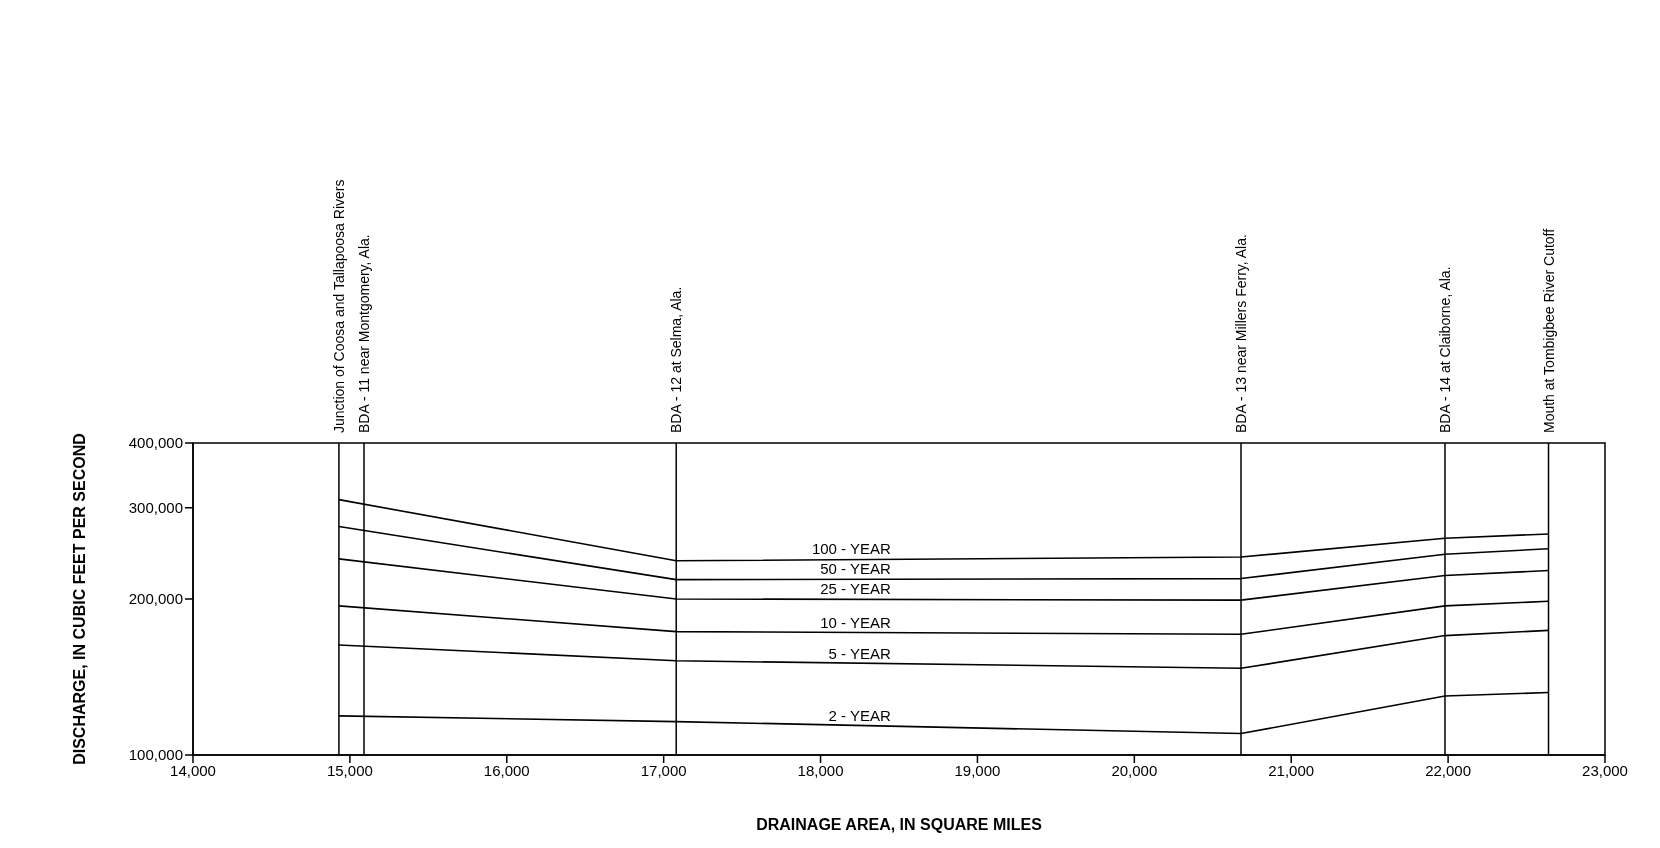  What do you see at coordinates (1444, 349) in the screenshot?
I see `ref-line-label: BDA - 14 at Claiborne, Ala.` at bounding box center [1444, 349].